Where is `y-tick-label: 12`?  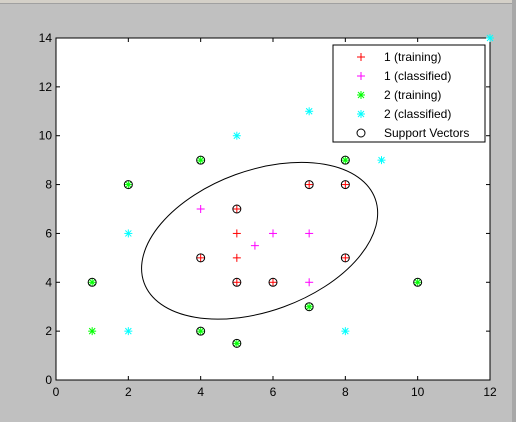
y-tick-label: 12 is located at coordinates (46, 87).